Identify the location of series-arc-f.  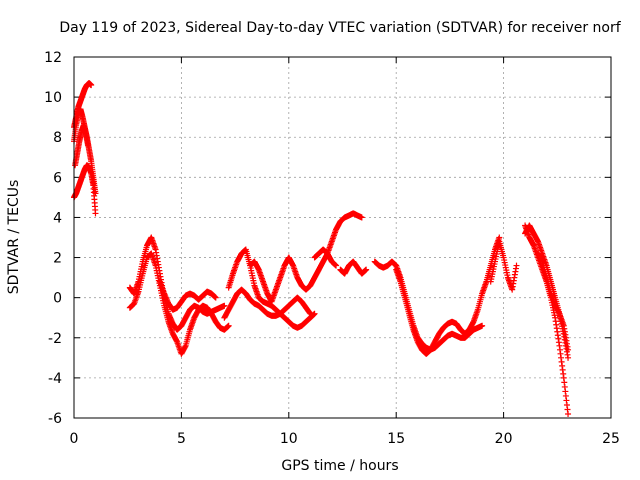
(306, 257).